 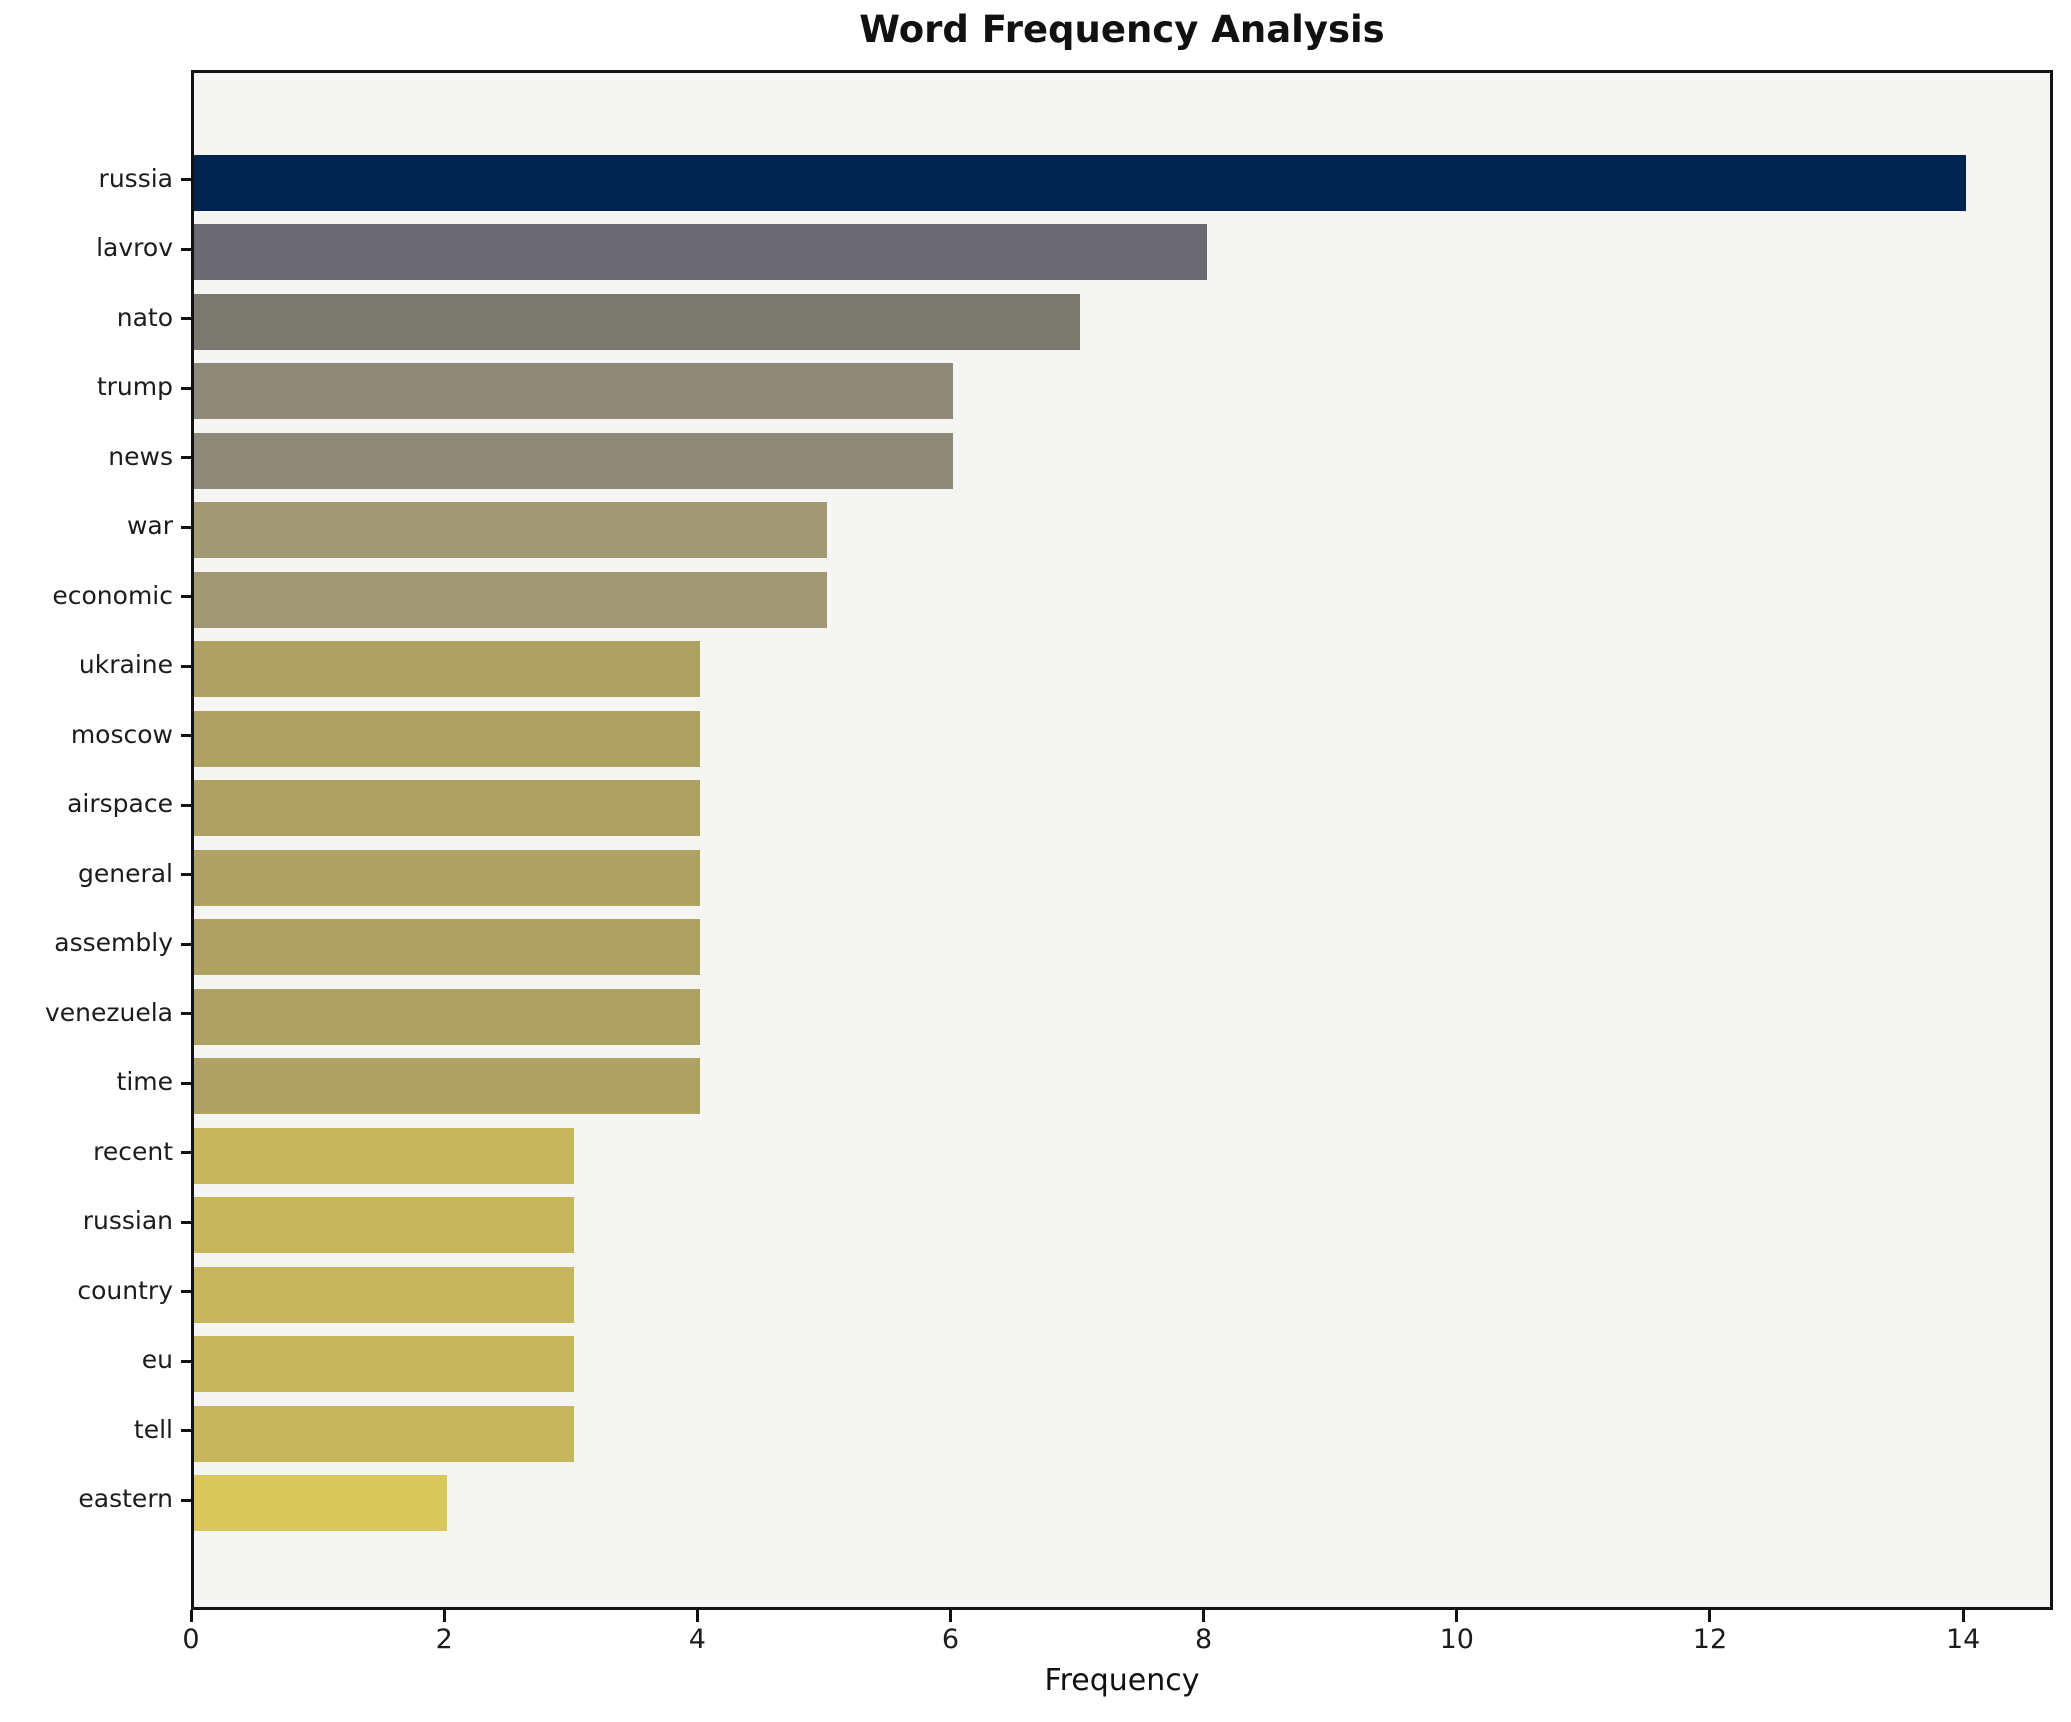 What do you see at coordinates (135, 178) in the screenshot?
I see `y-axis-label: russia` at bounding box center [135, 178].